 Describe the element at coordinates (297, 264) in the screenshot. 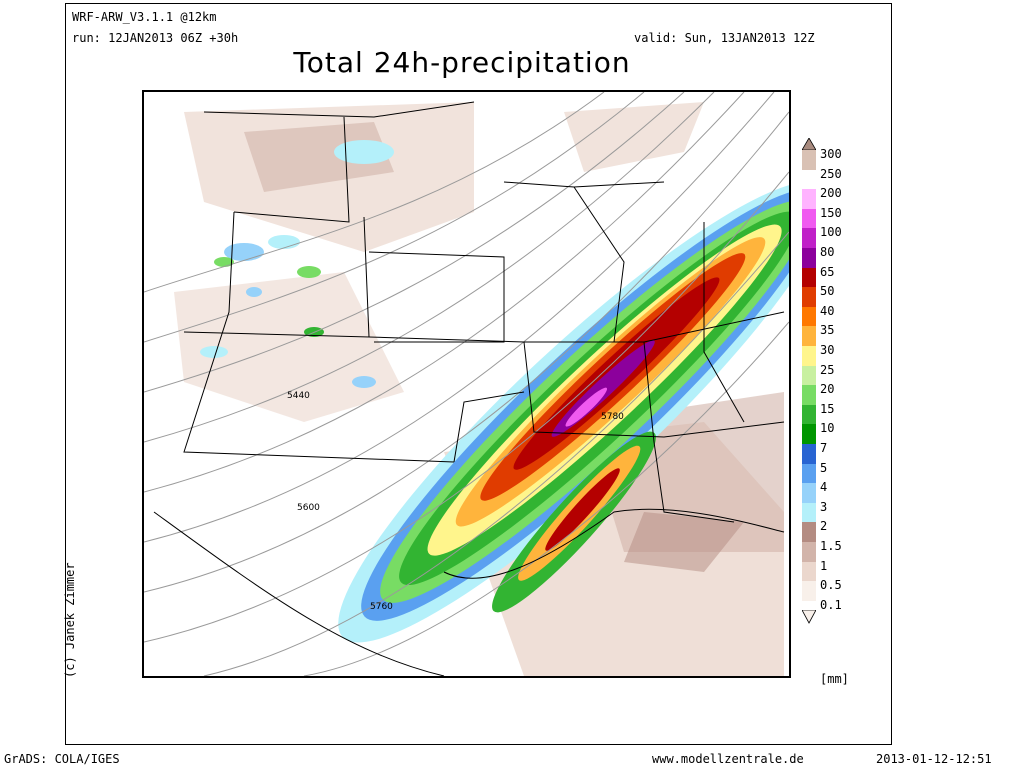

I see `western-precip-blobs` at that location.